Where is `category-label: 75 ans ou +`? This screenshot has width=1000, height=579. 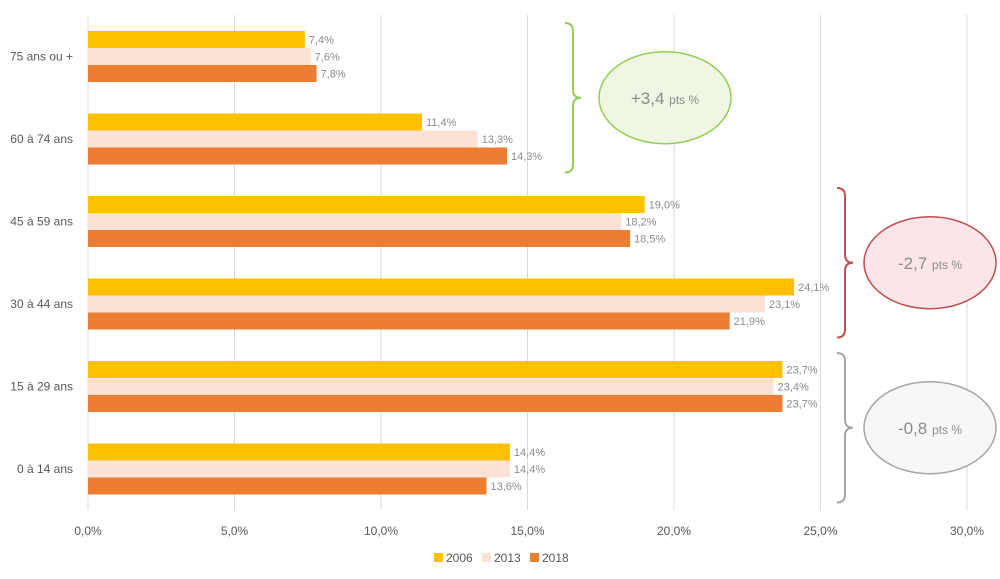 category-label: 75 ans ou + is located at coordinates (41, 57).